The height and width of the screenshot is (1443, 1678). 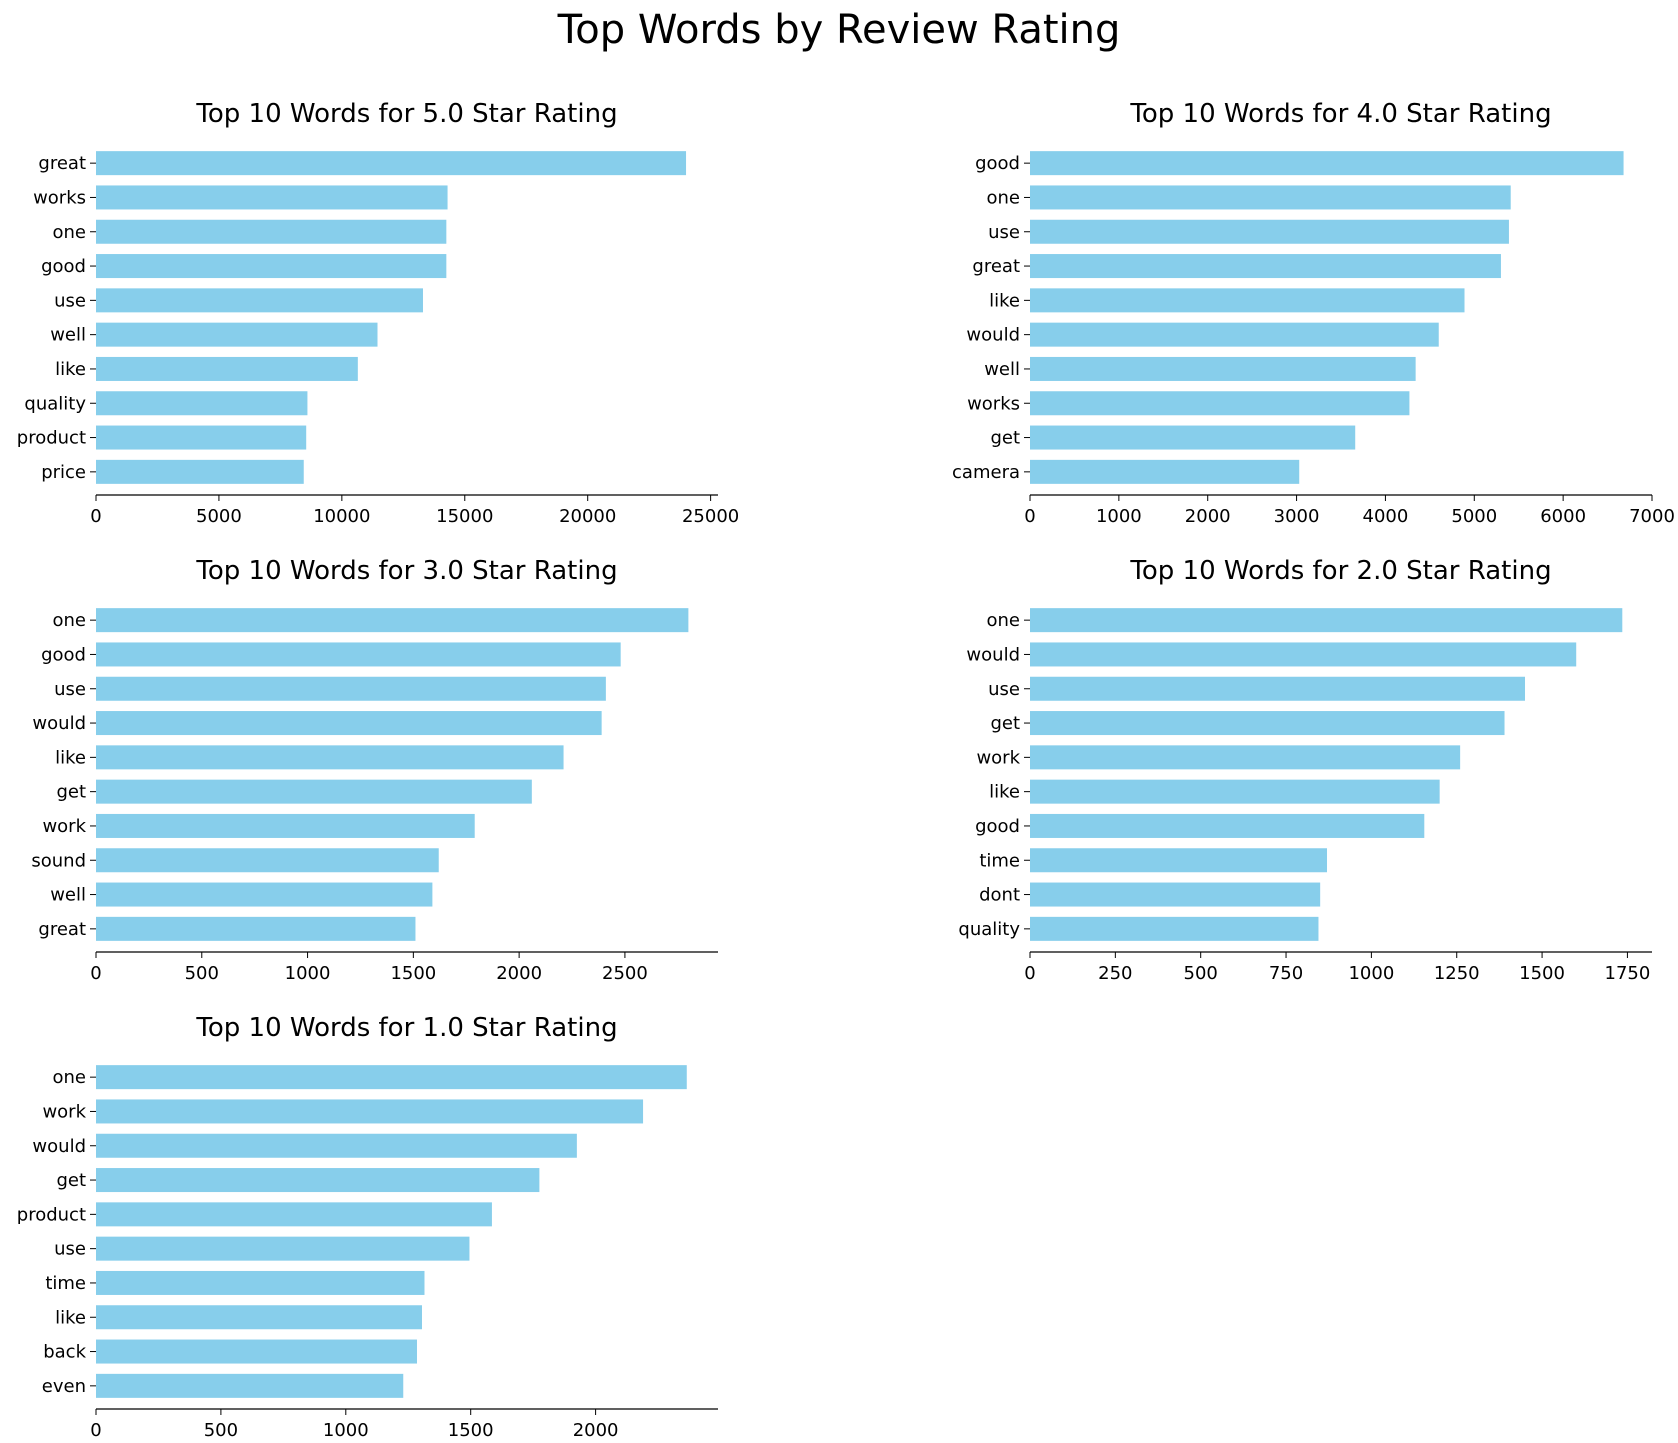 I want to click on category-label: product, so click(x=51, y=1214).